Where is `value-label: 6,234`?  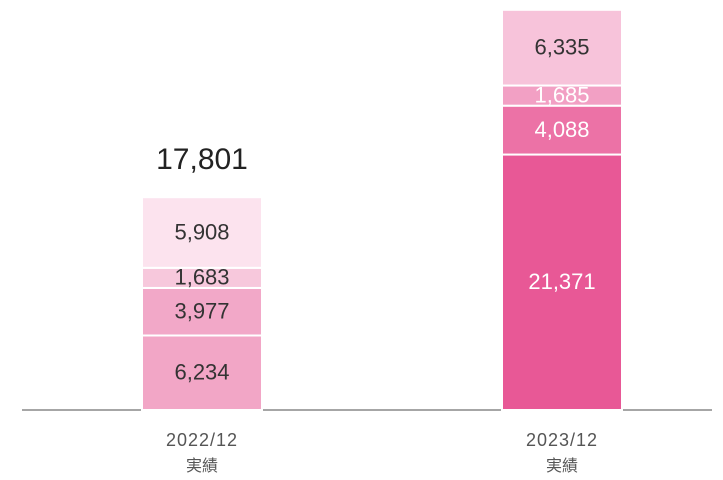 value-label: 6,234 is located at coordinates (201, 372).